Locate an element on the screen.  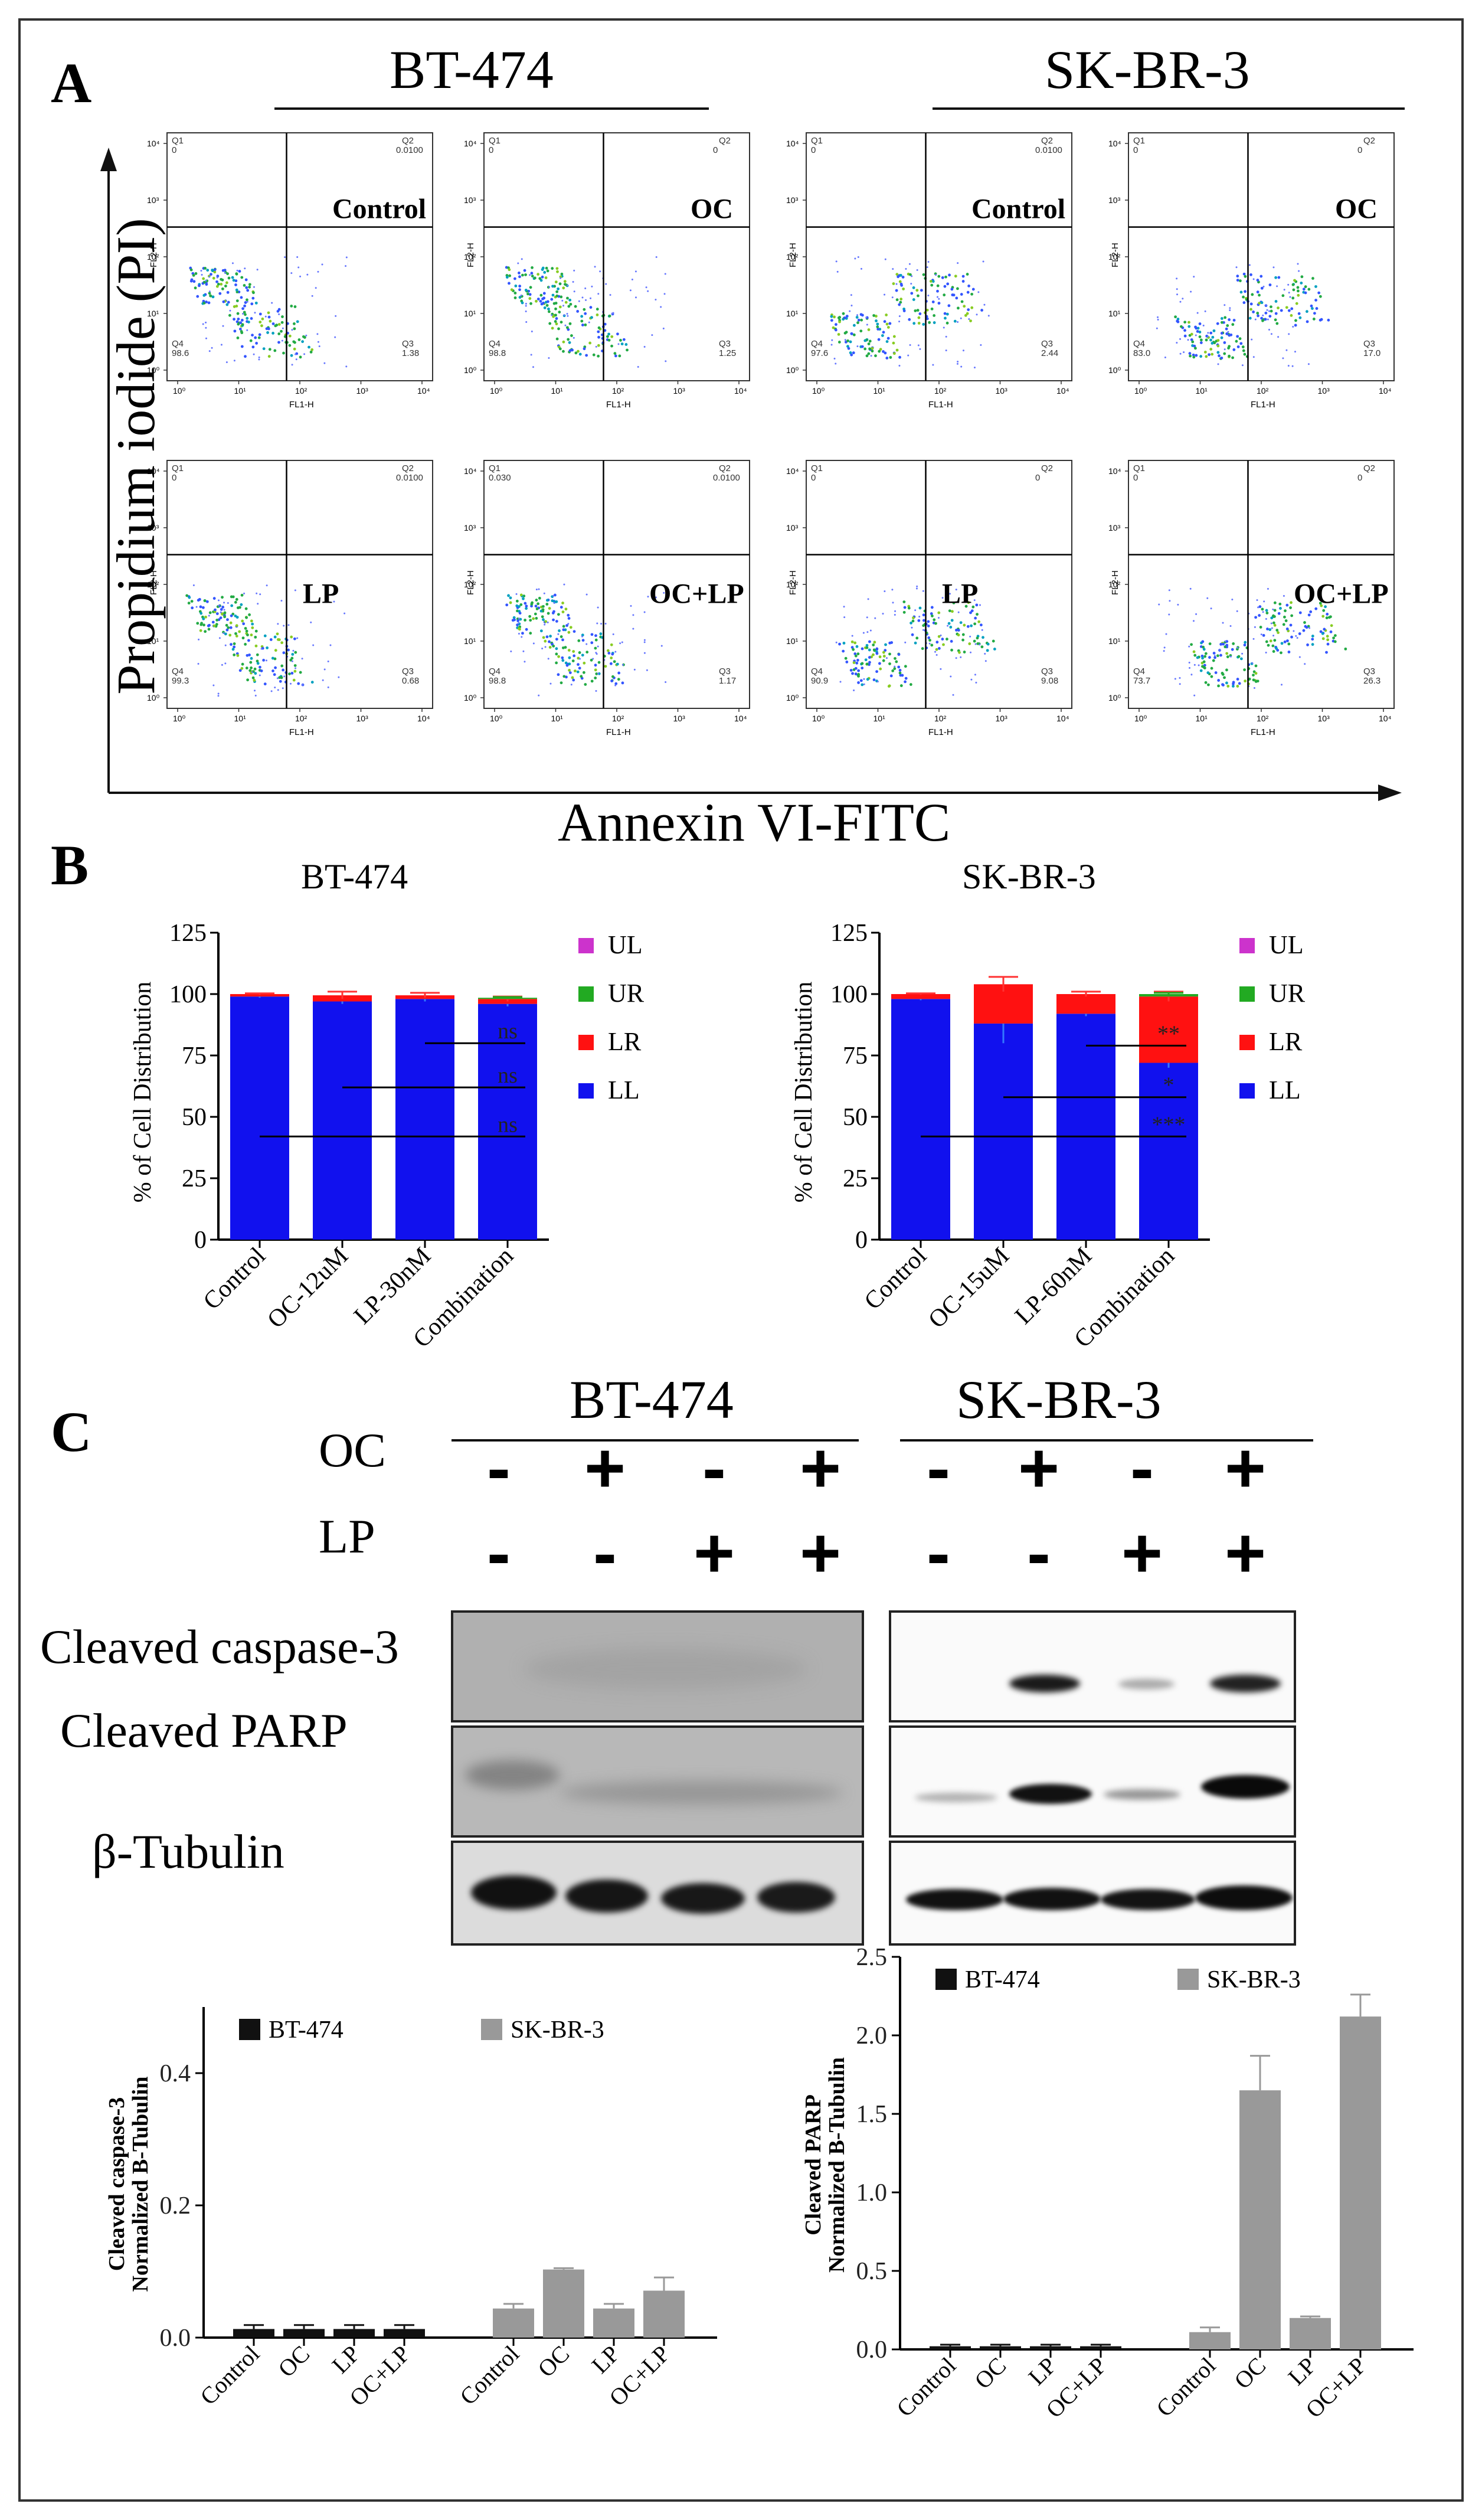
panel-c-underline-bt474 is located at coordinates (655, 1441).